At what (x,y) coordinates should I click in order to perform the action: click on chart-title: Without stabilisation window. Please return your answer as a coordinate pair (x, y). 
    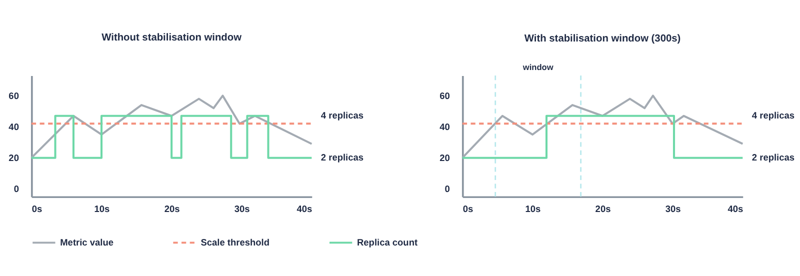
    Looking at the image, I should click on (172, 38).